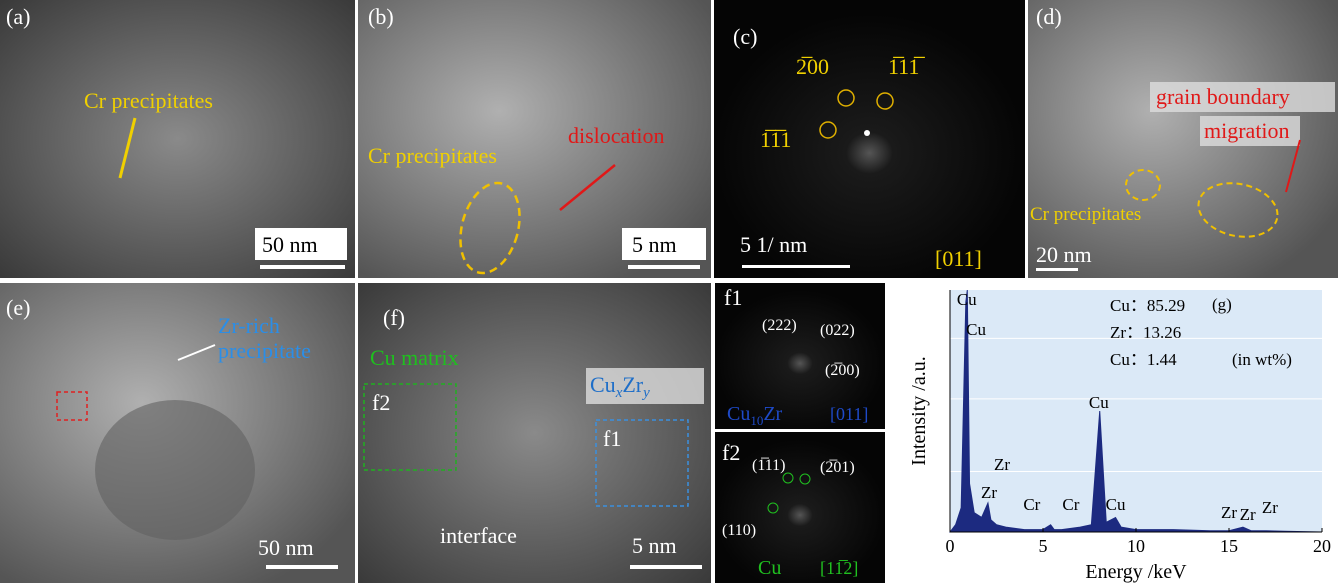 The width and height of the screenshot is (1338, 588). Describe the element at coordinates (837, 330) in the screenshot. I see `spot-index: (022)` at that location.